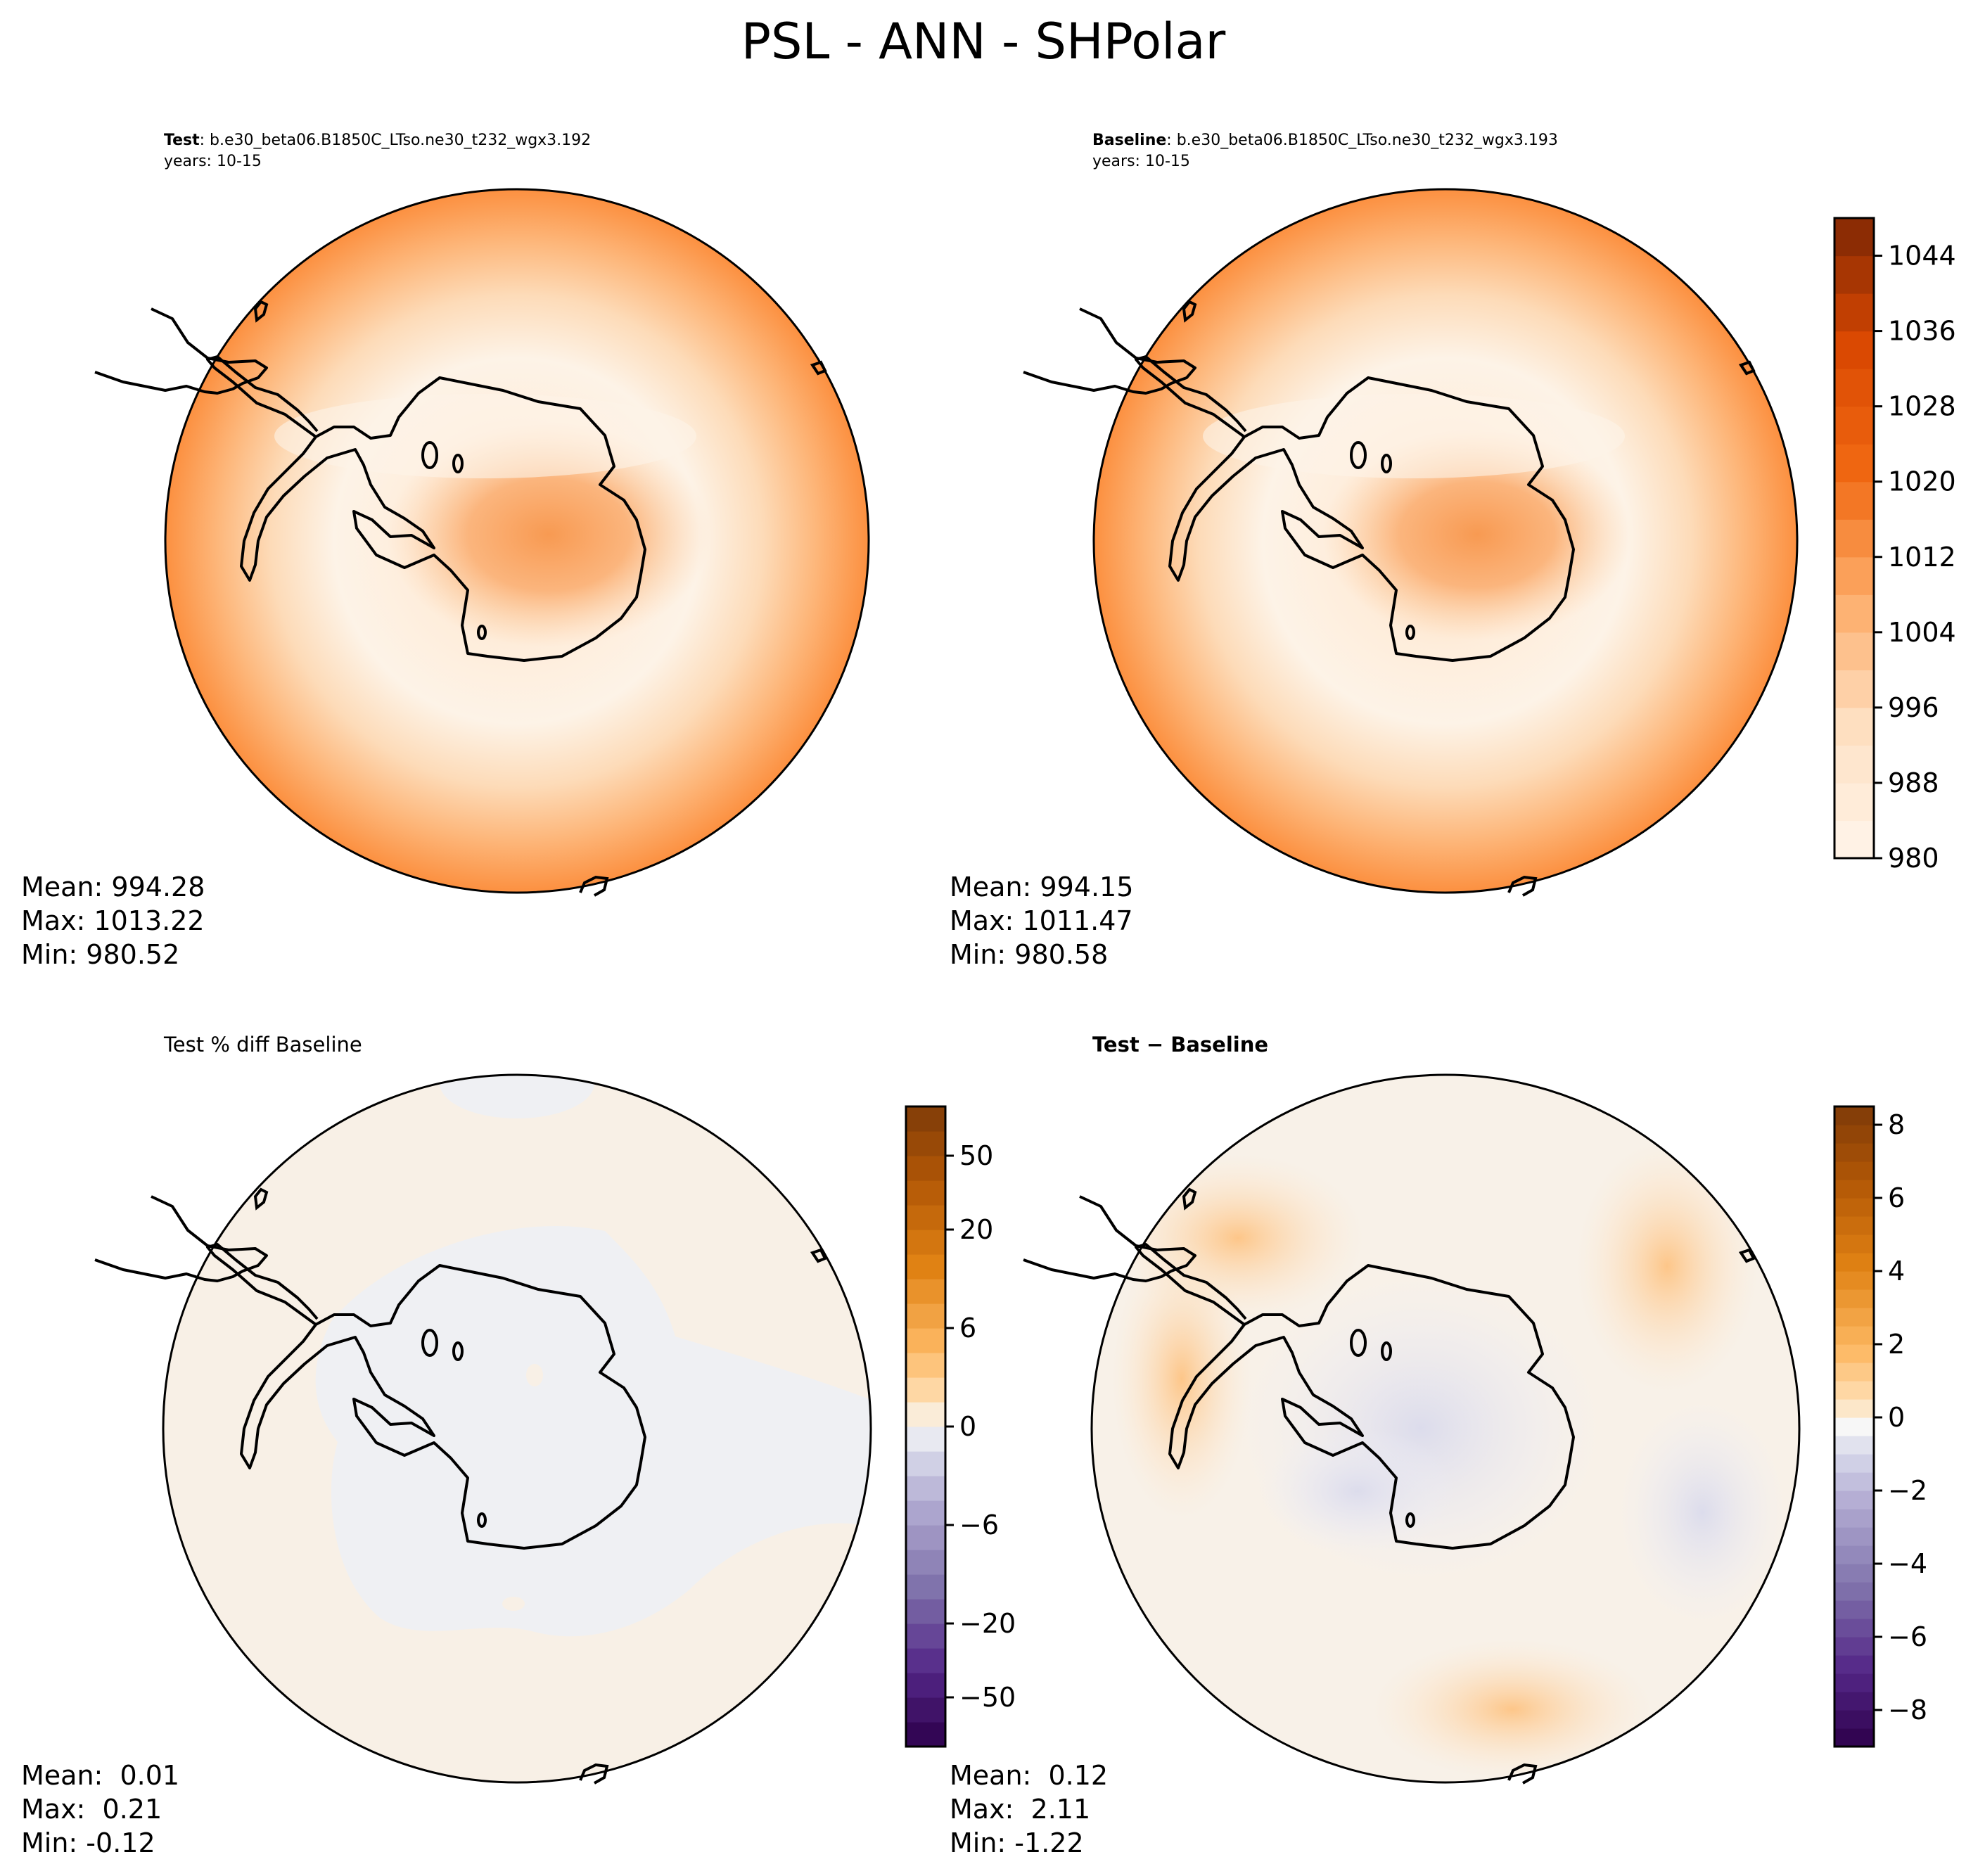 Image resolution: width=1985 pixels, height=1876 pixels. Describe the element at coordinates (100, 1776) in the screenshot. I see `pct-diff-stat-mean: Mean: 0.01` at that location.